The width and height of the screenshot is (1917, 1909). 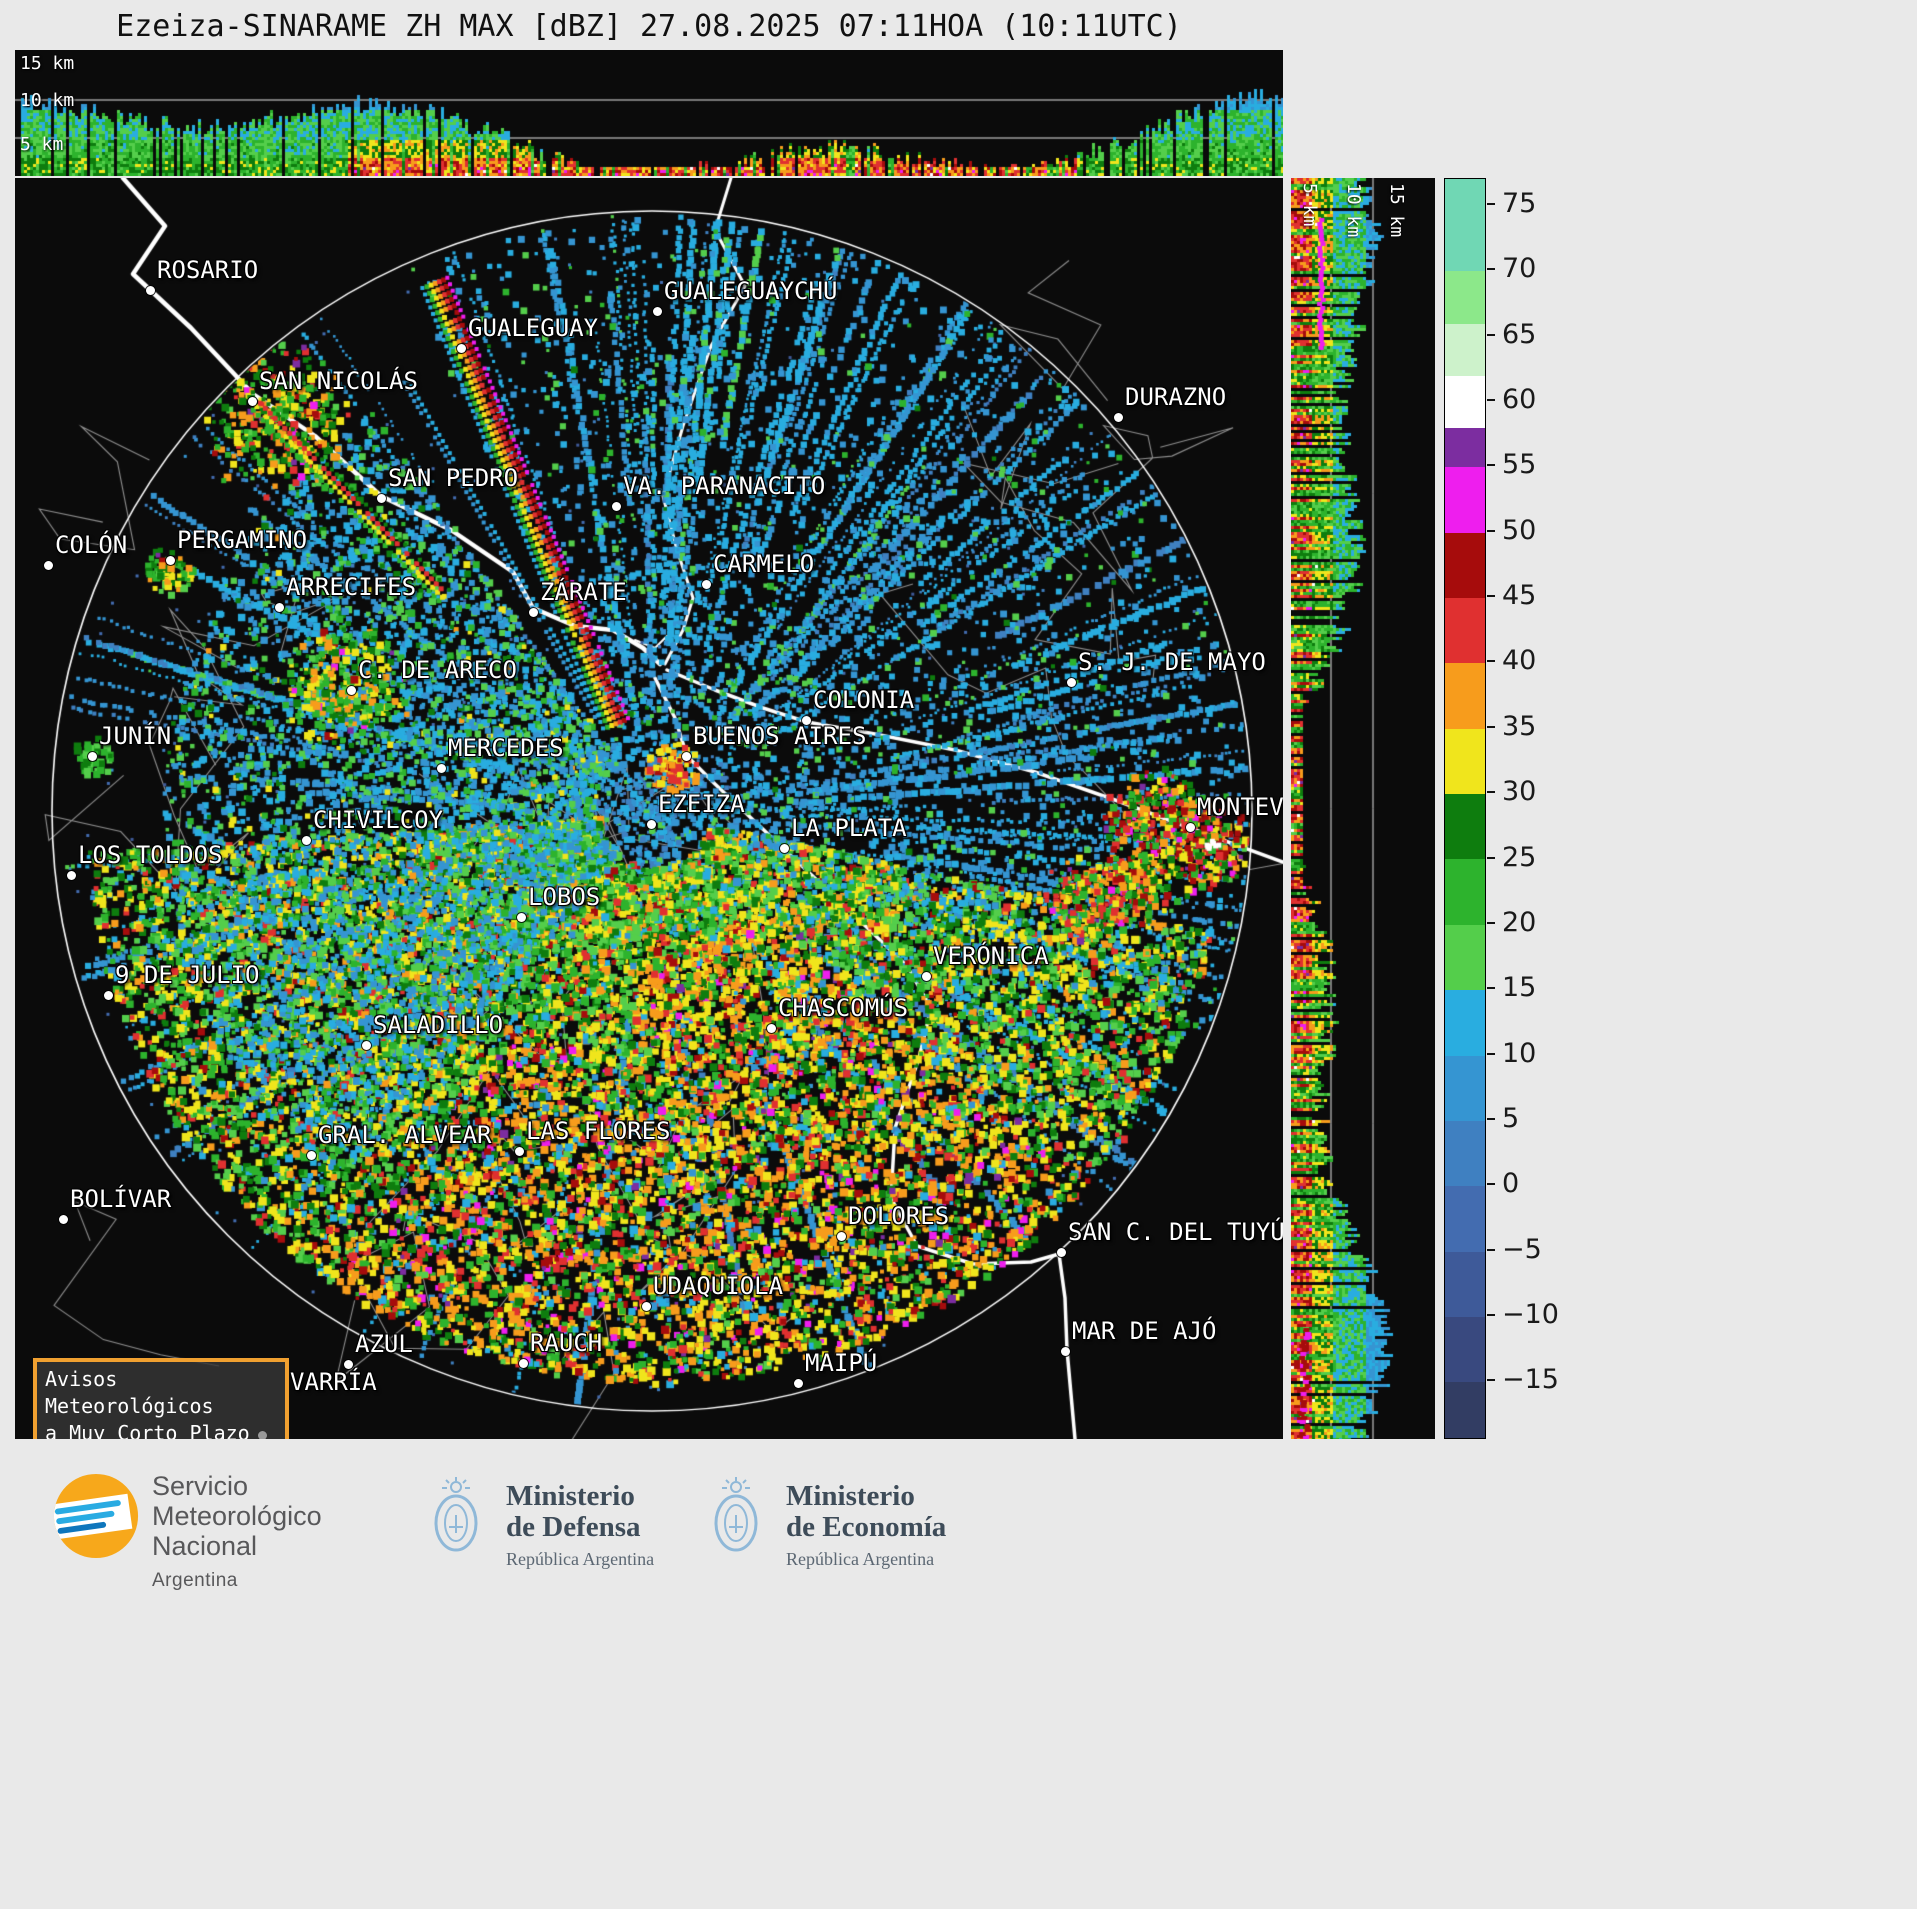 What do you see at coordinates (780, 736) in the screenshot?
I see `city-label: BUENOS AIRES` at bounding box center [780, 736].